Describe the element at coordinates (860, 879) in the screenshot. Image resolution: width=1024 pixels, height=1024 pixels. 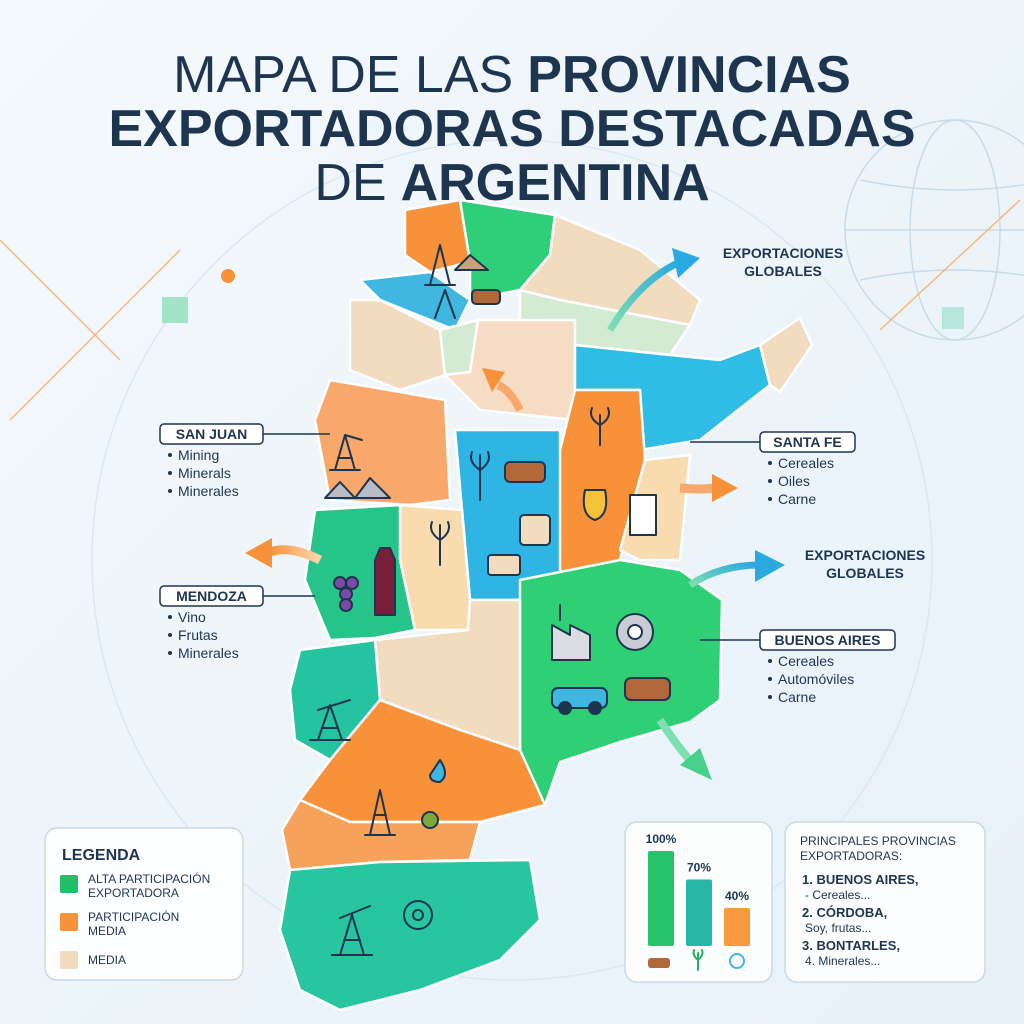
I see `ranking-name: 1. BUENOS AIRES,` at that location.